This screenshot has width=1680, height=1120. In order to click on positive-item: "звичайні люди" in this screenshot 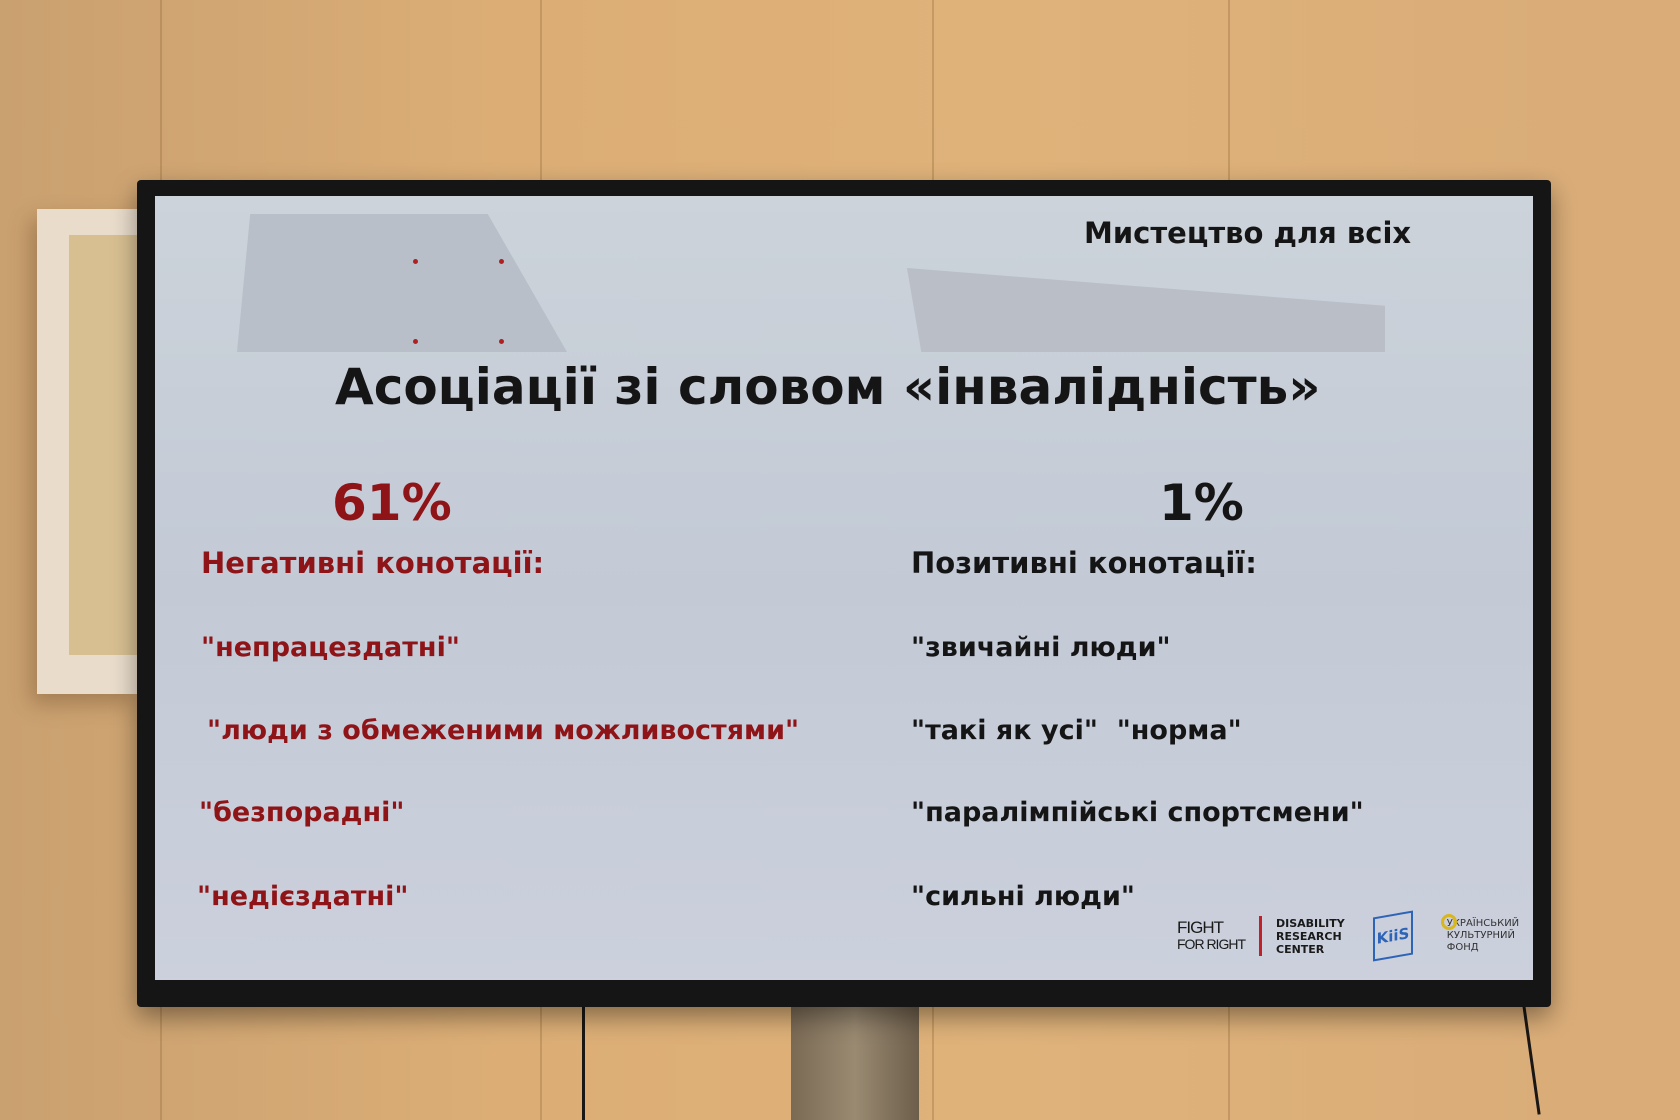, I will do `click(1041, 647)`.